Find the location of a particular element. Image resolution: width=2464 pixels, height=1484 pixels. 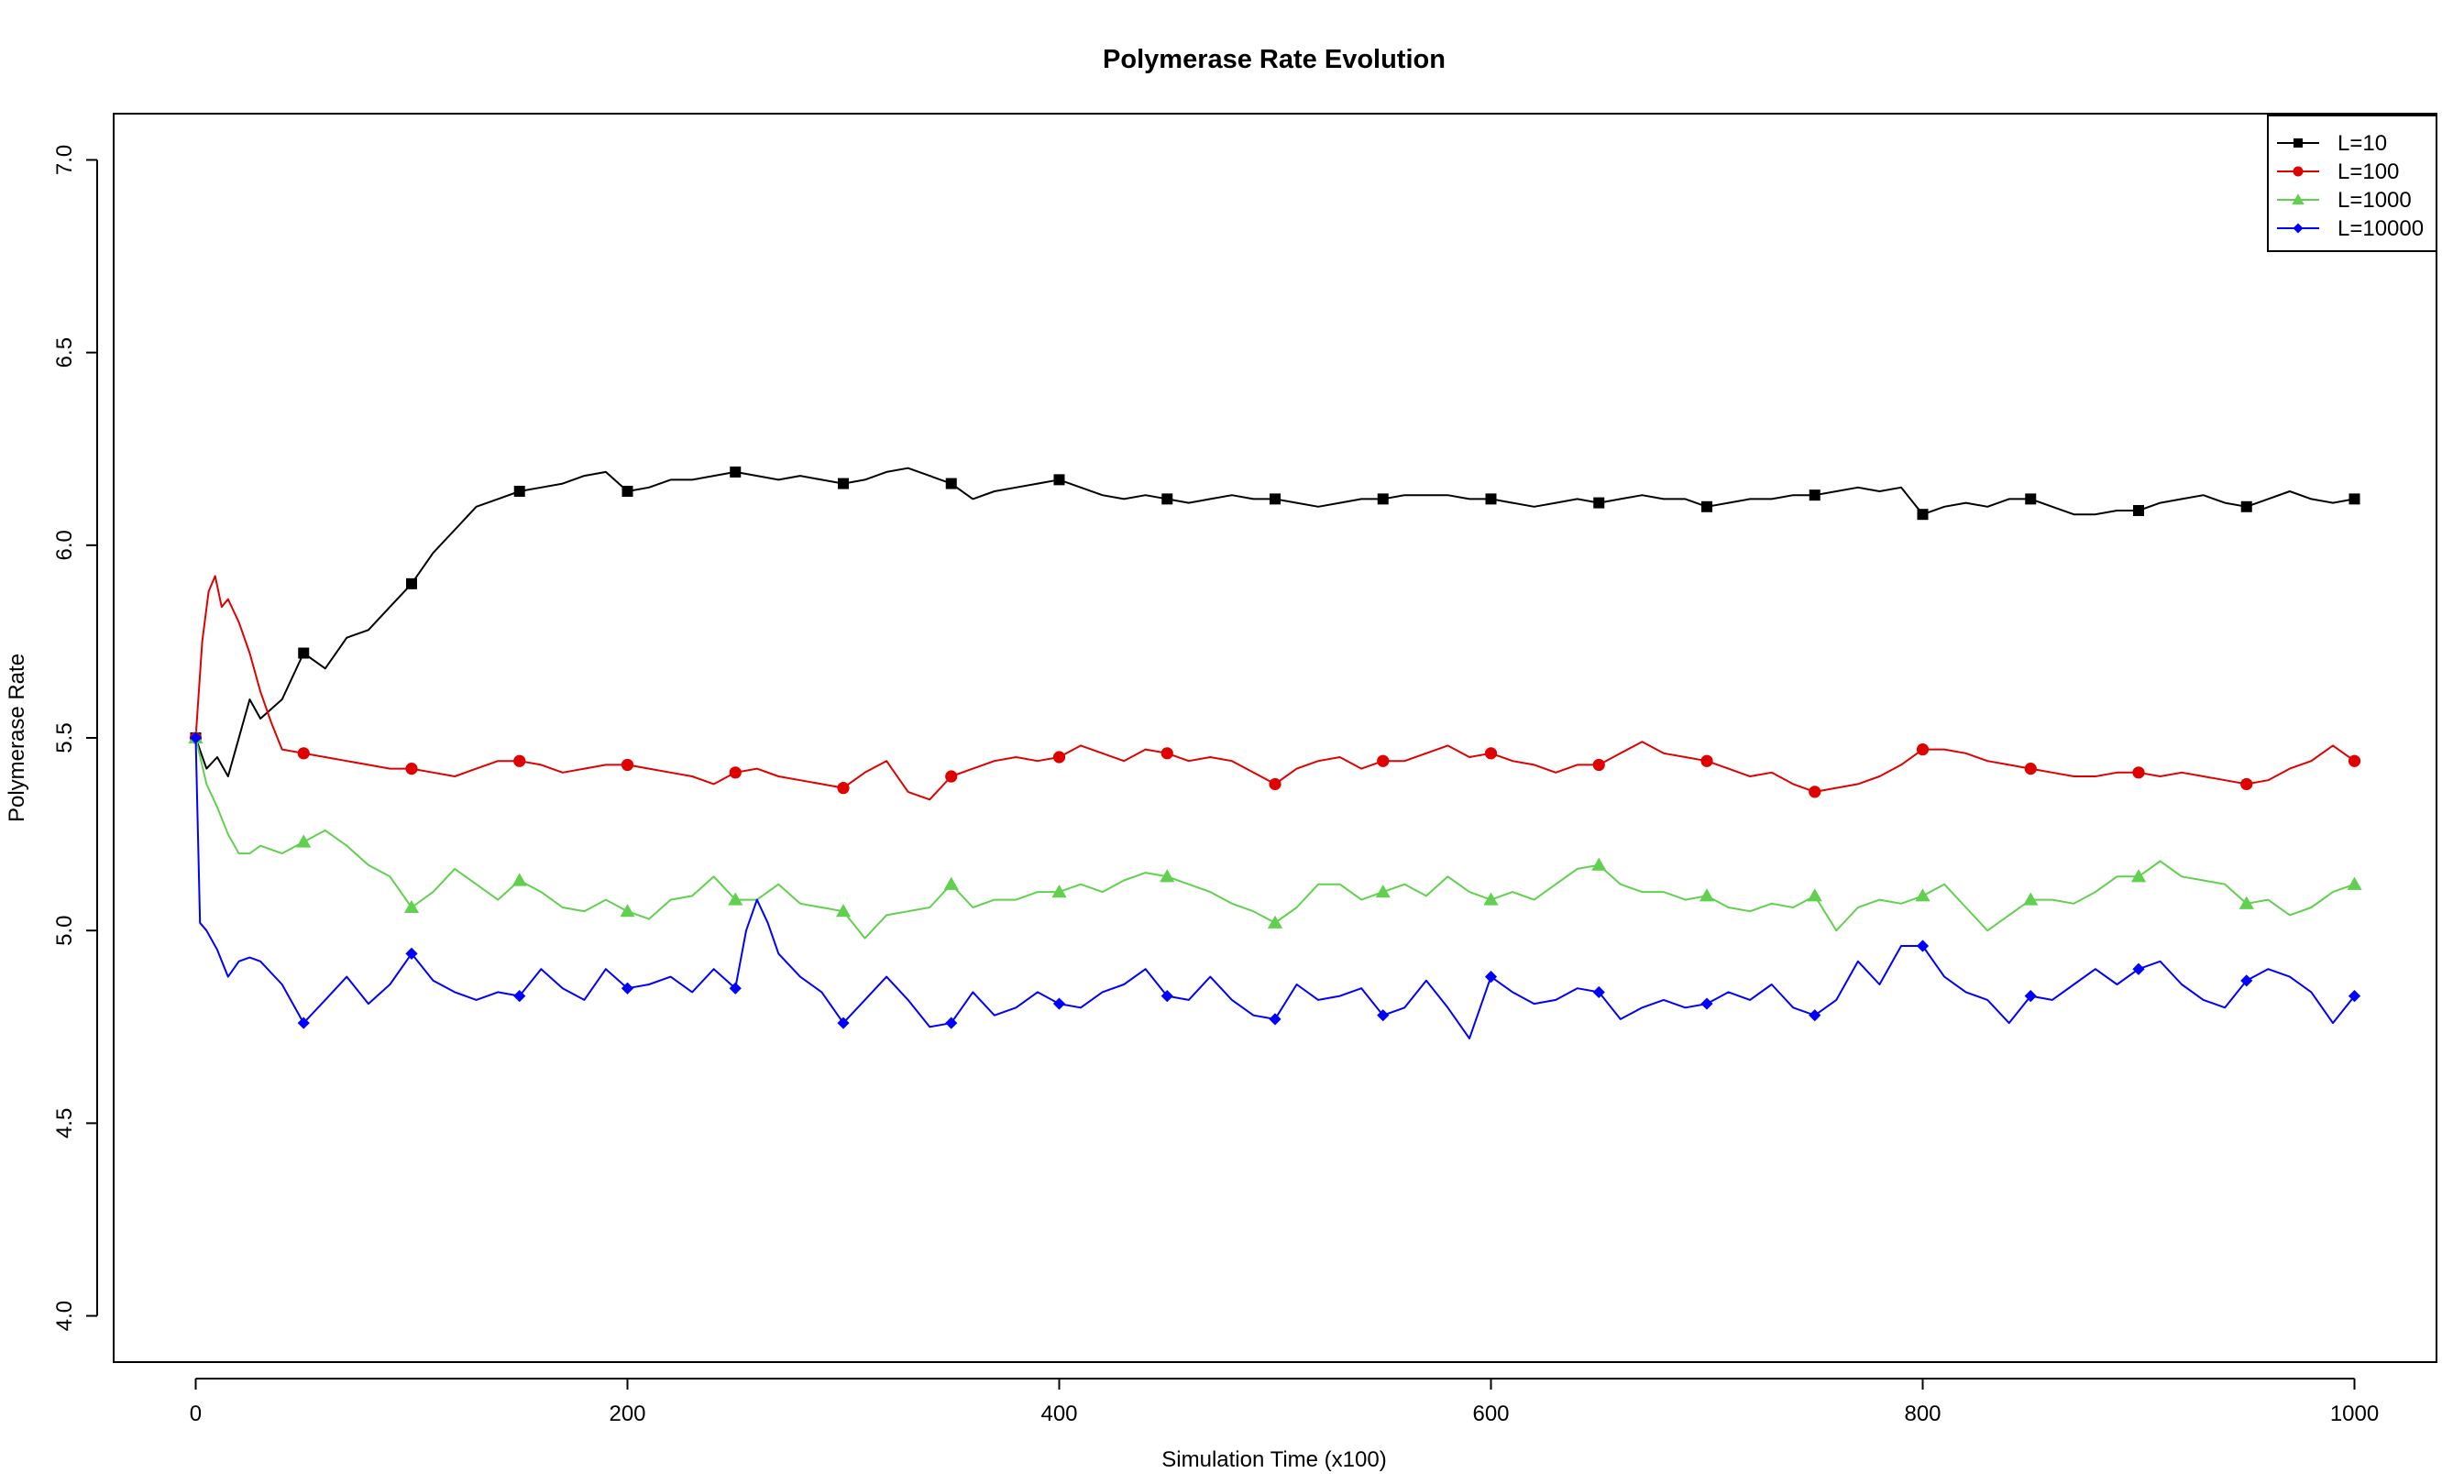

x-tick-label: 0 is located at coordinates (196, 1414).